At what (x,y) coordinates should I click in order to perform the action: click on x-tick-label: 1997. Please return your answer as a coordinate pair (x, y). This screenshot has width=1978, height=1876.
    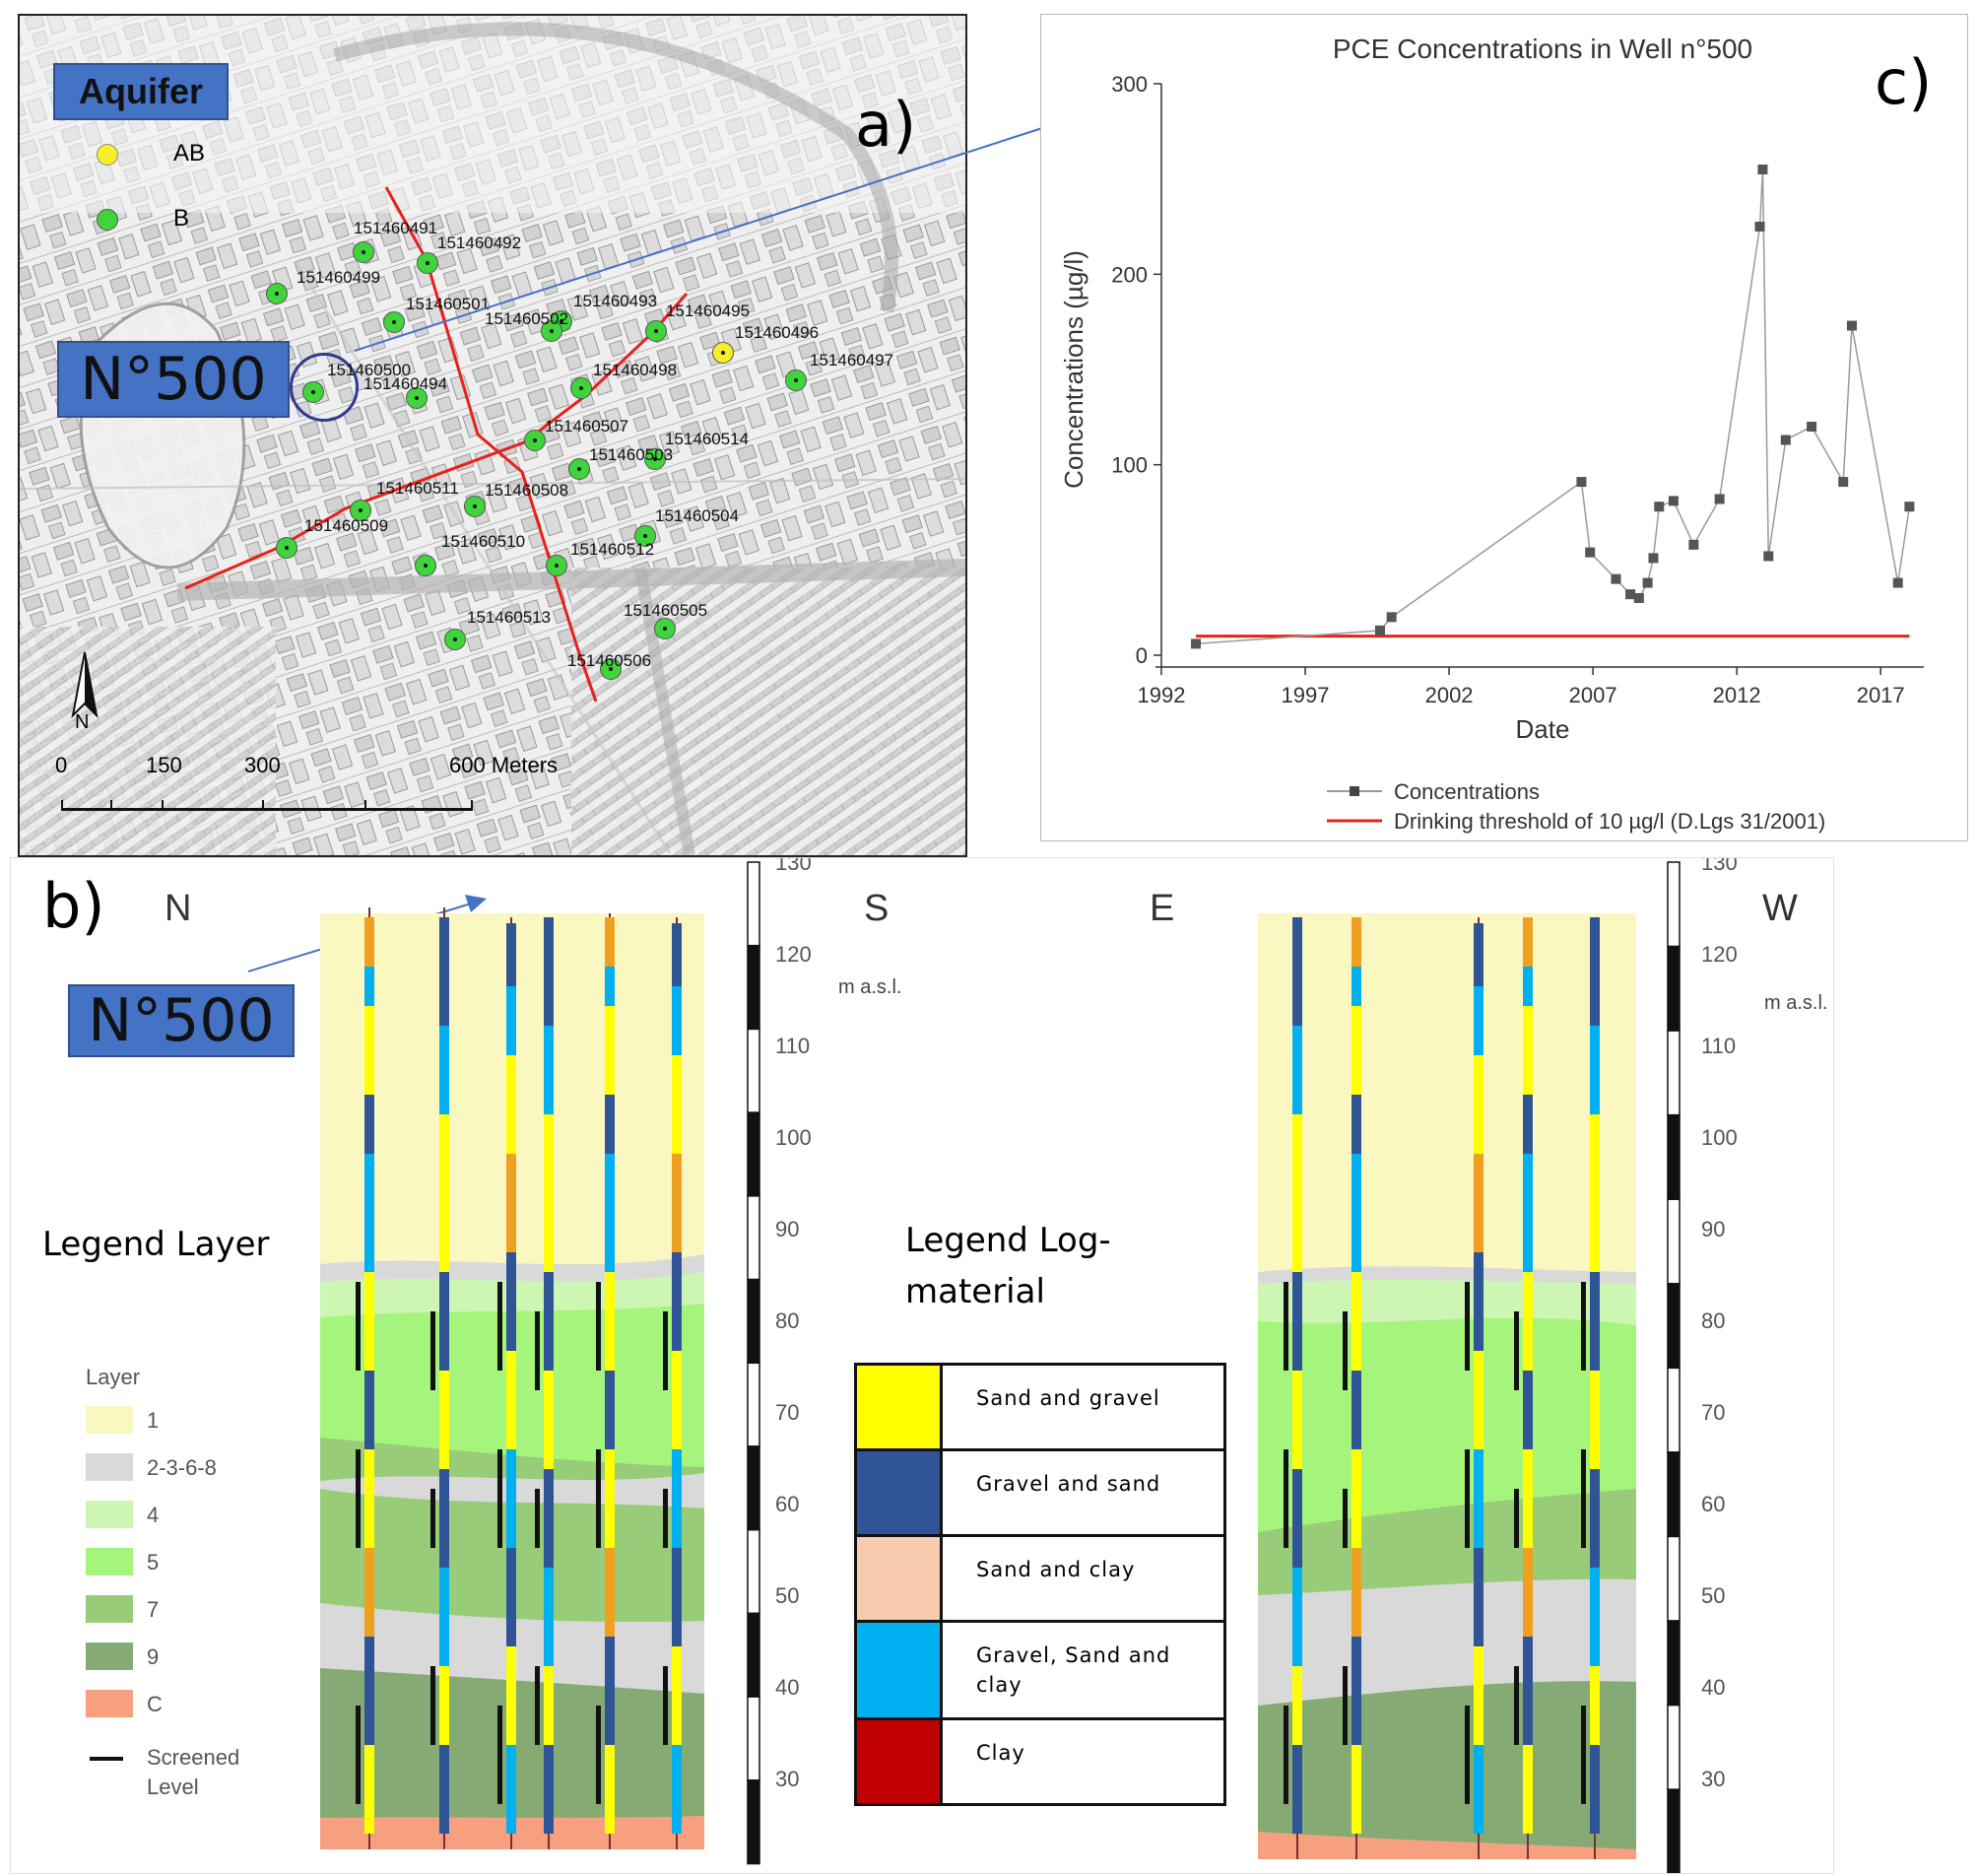
    Looking at the image, I should click on (1306, 695).